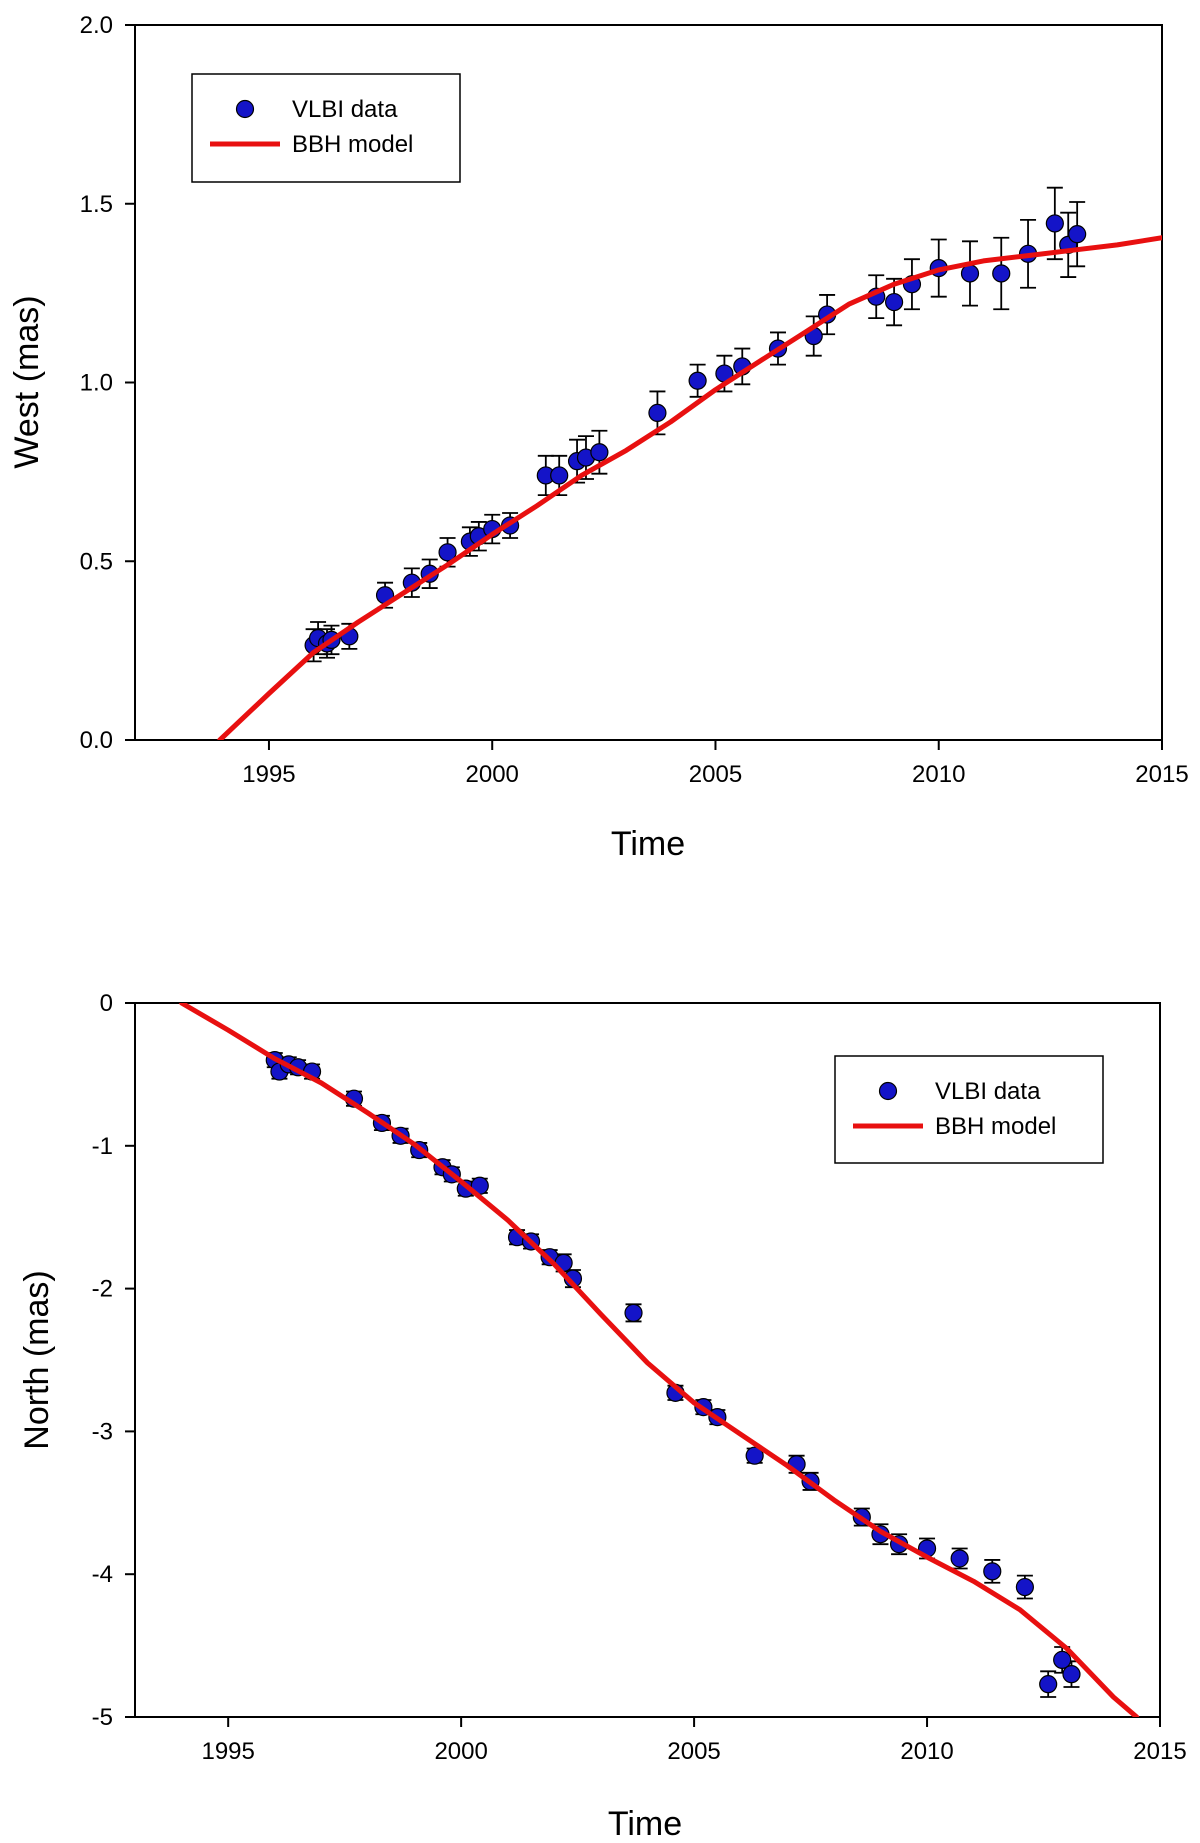 Image resolution: width=1200 pixels, height=1843 pixels. I want to click on west-x-tick-label-1995: 1995, so click(268, 774).